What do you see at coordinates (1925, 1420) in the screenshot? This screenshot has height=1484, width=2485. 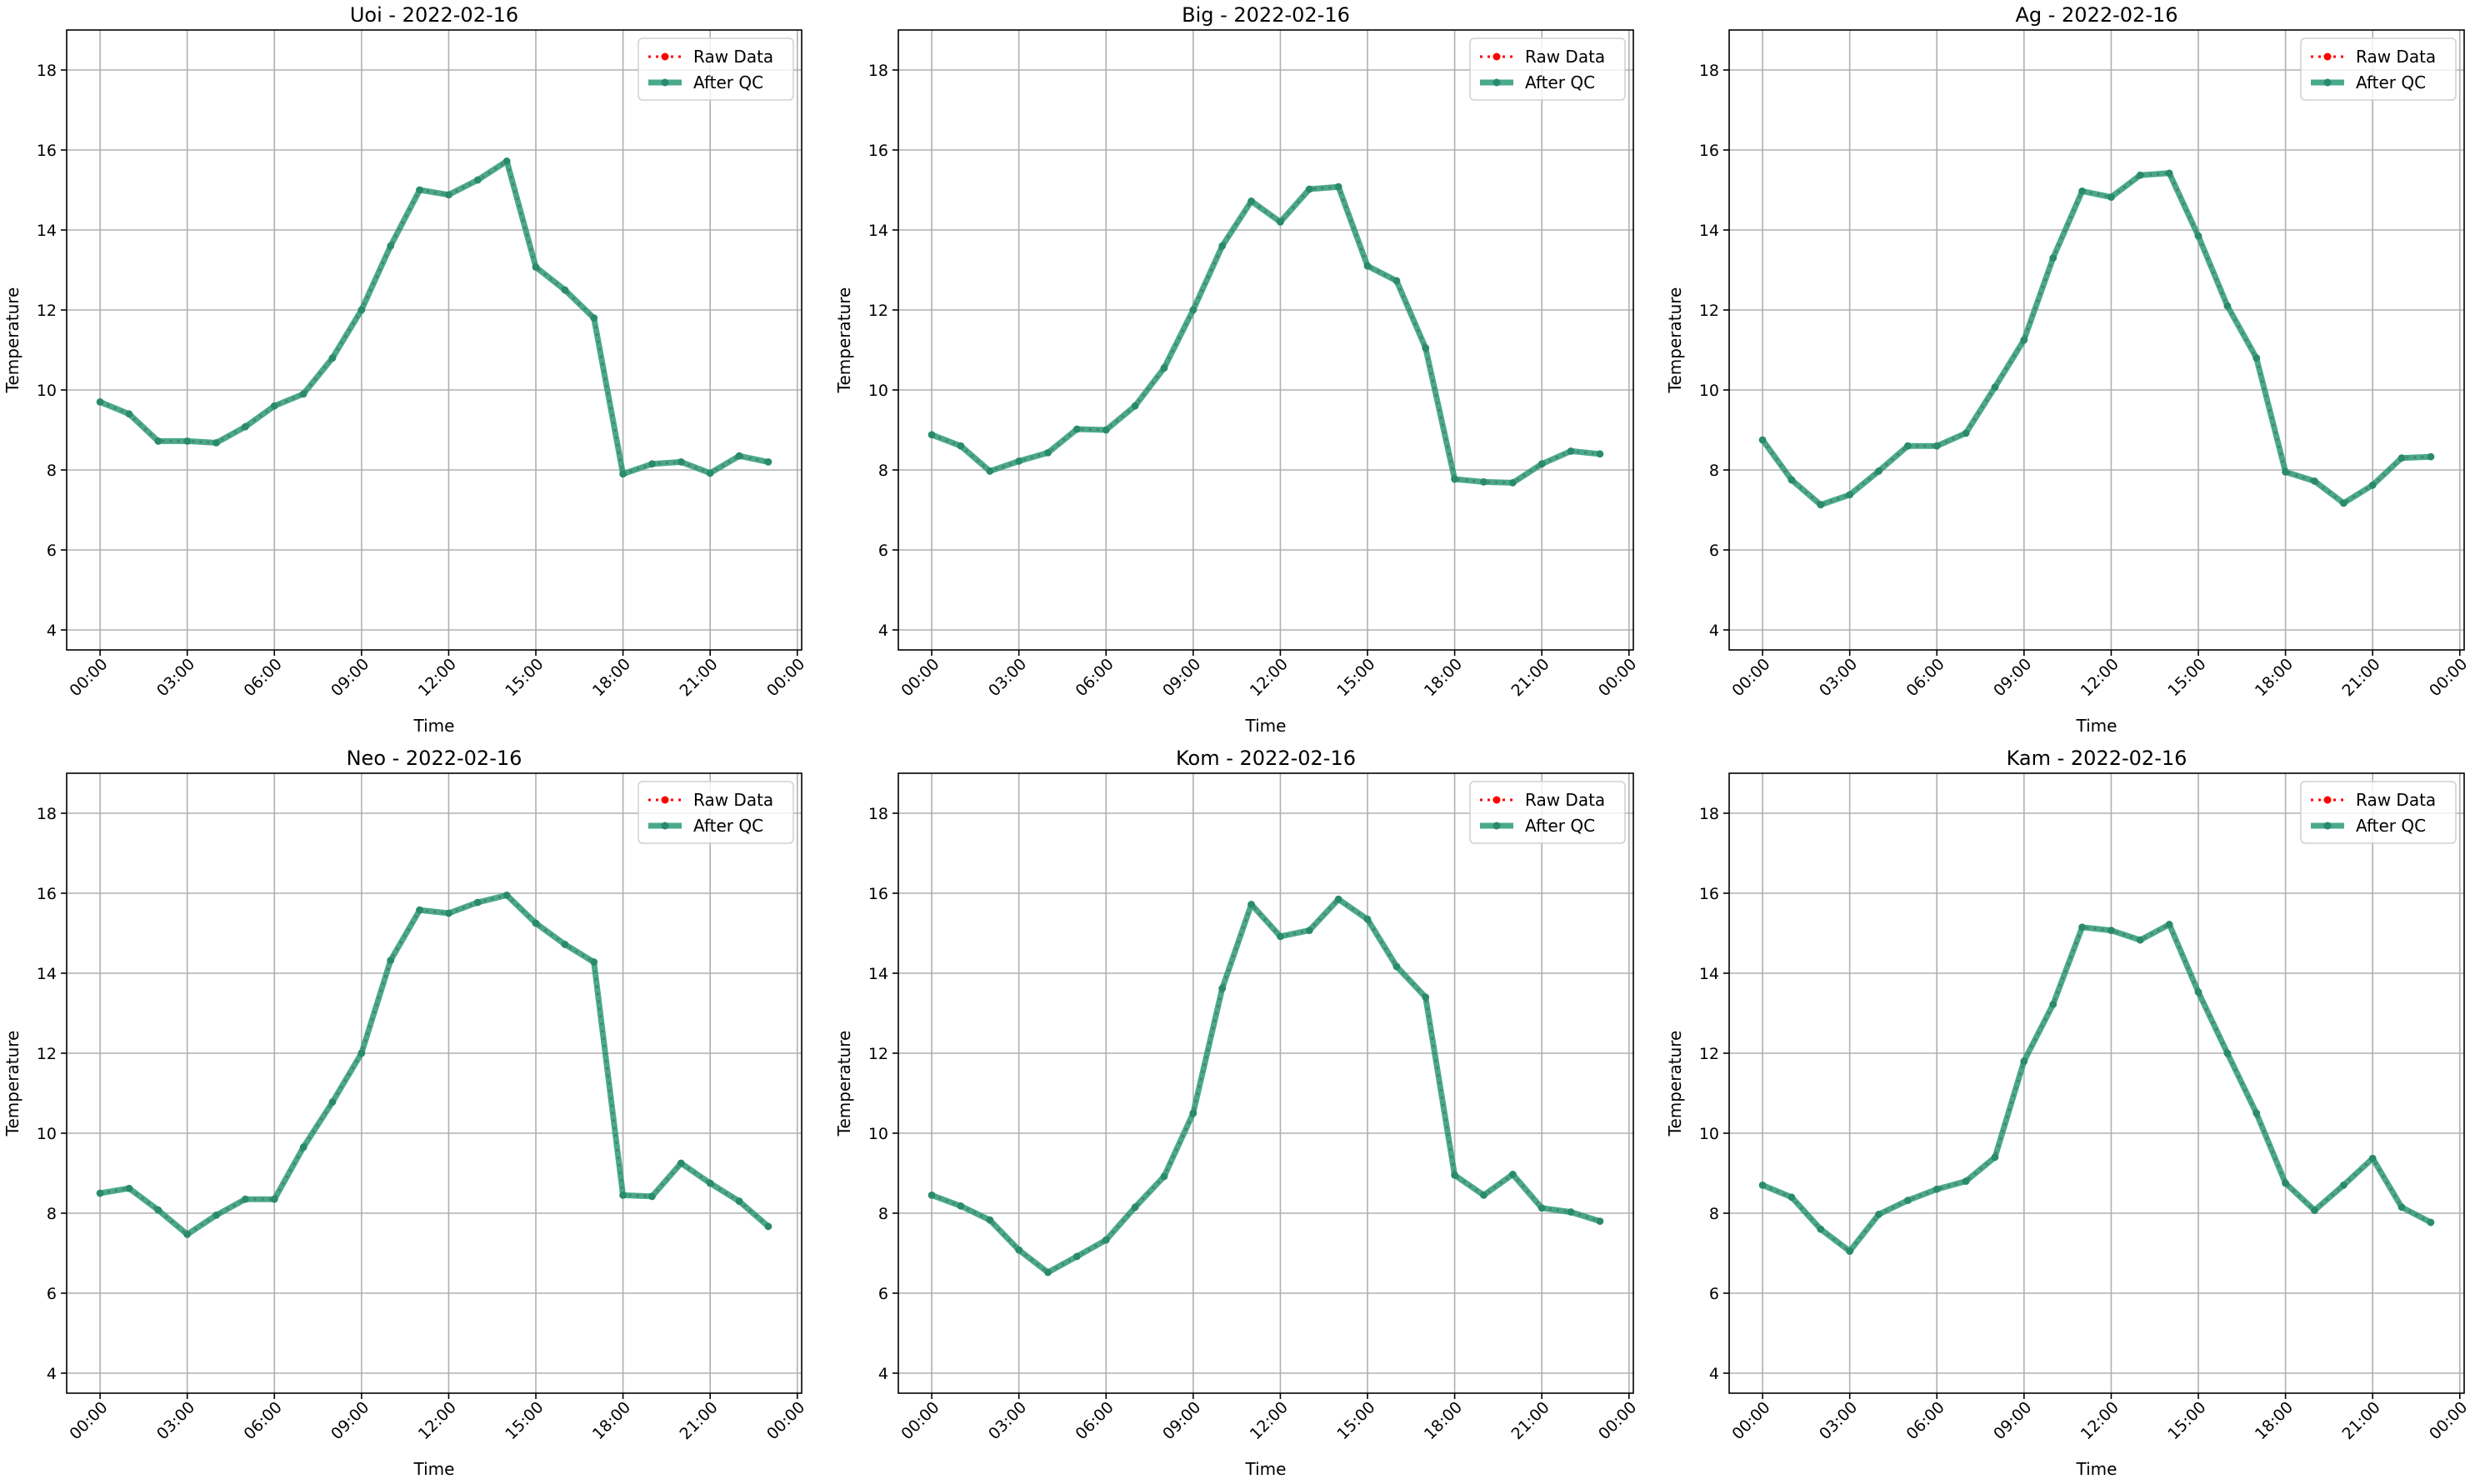 I see `x-tick-label: 06:00` at bounding box center [1925, 1420].